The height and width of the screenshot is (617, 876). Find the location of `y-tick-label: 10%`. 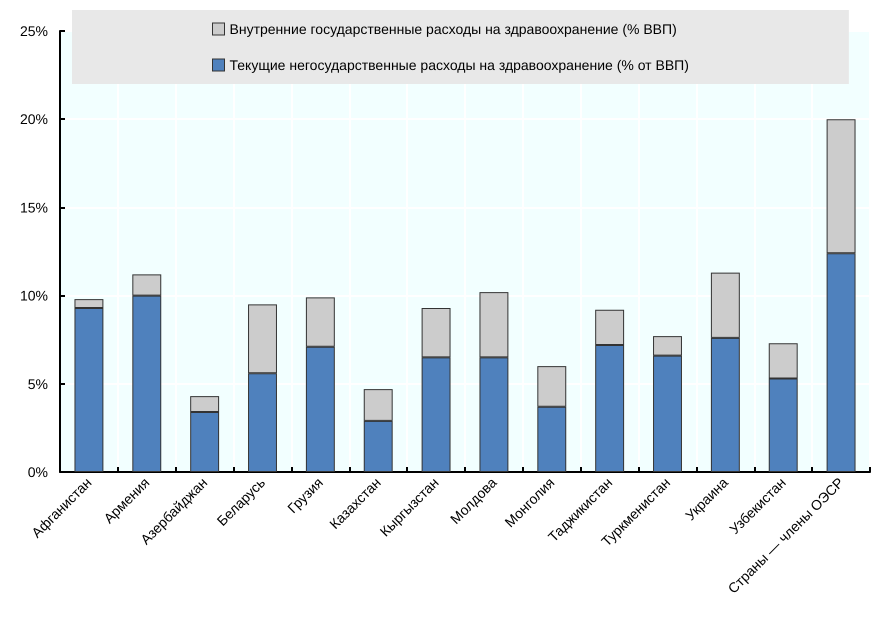

y-tick-label: 10% is located at coordinates (34, 296).